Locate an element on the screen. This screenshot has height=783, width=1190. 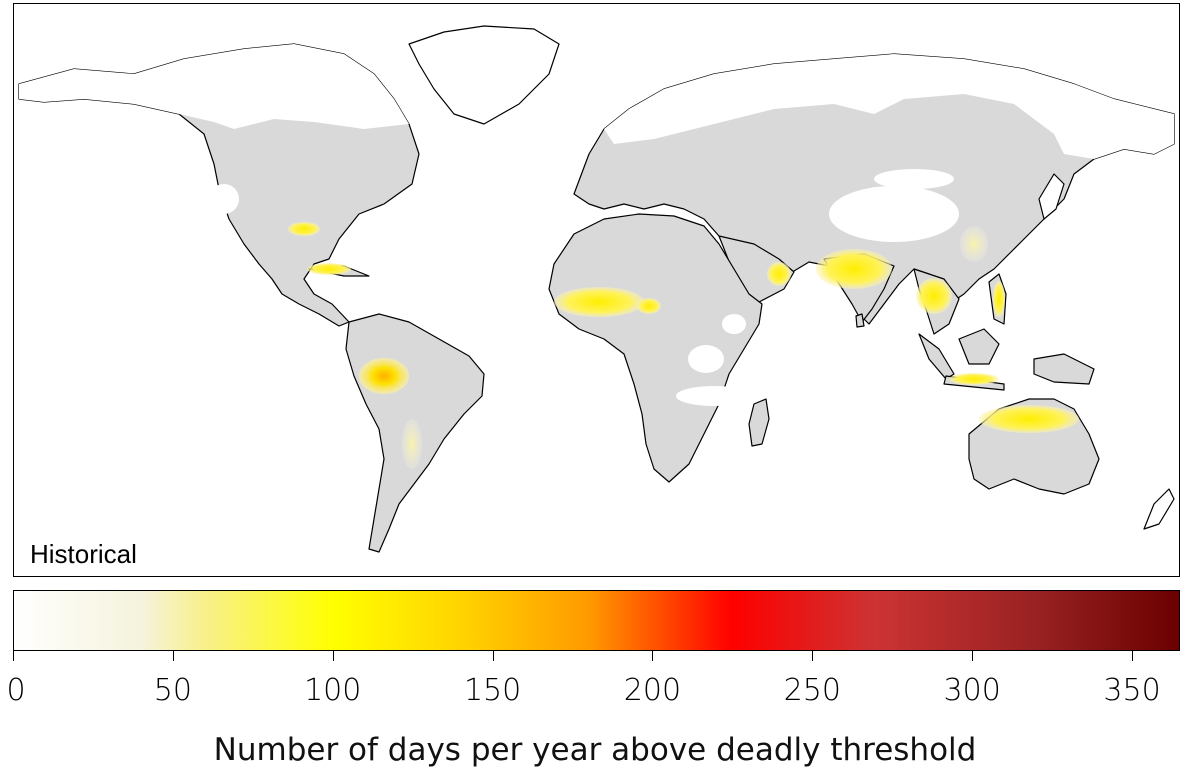
colorbar-tick-label: 0 is located at coordinates (16, 690).